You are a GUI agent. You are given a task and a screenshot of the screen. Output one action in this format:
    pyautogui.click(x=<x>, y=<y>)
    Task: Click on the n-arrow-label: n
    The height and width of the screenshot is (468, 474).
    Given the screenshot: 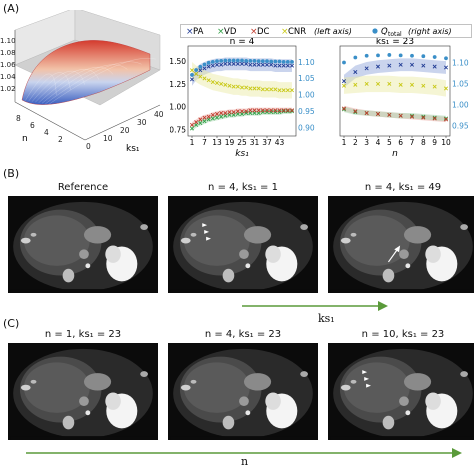 What is the action you would take?
    pyautogui.click(x=245, y=461)
    